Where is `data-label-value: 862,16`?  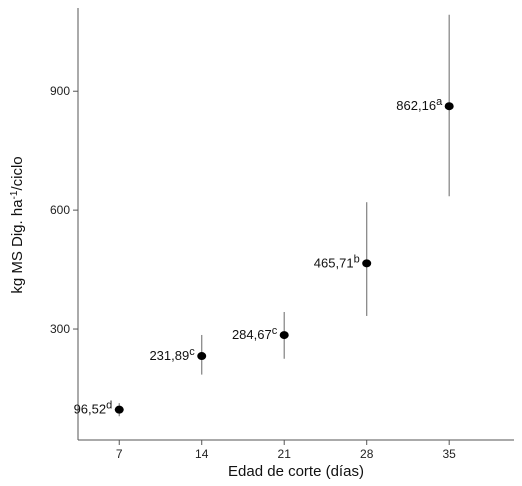
data-label-value: 862,16 is located at coordinates (416, 105).